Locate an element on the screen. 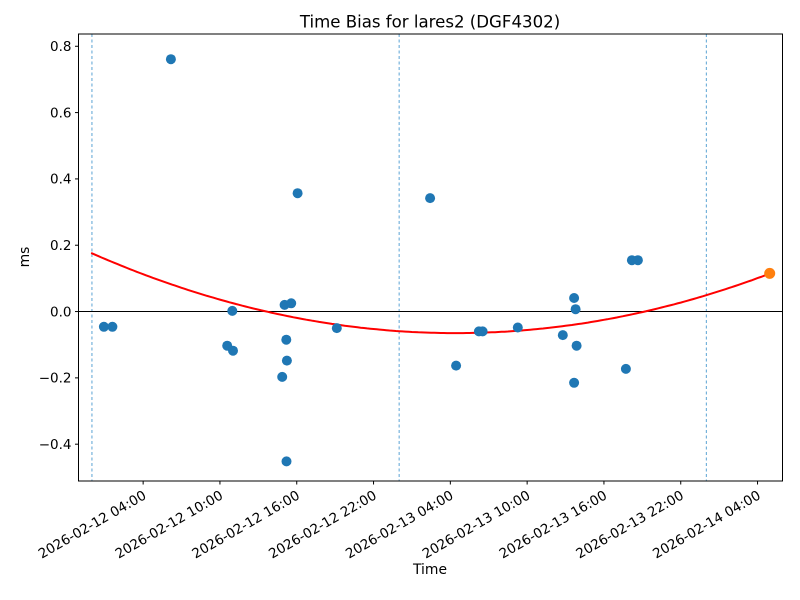 This screenshot has height=600, width=800. y-tick-label: −0.4 is located at coordinates (55, 445).